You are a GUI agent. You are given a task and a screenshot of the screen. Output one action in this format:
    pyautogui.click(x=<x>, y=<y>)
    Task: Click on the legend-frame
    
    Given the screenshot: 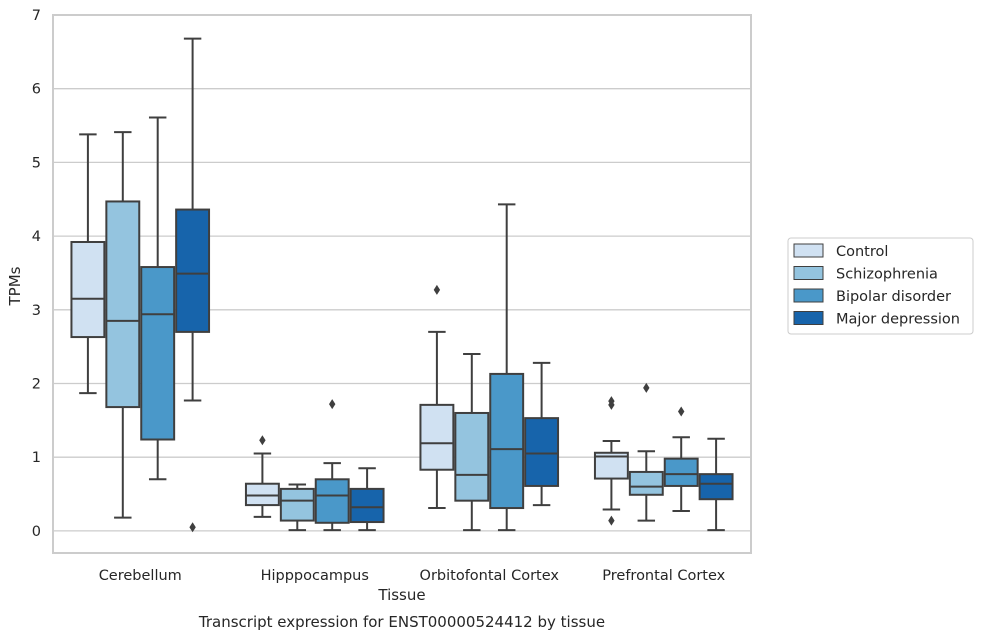 What is the action you would take?
    pyautogui.click(x=880, y=286)
    